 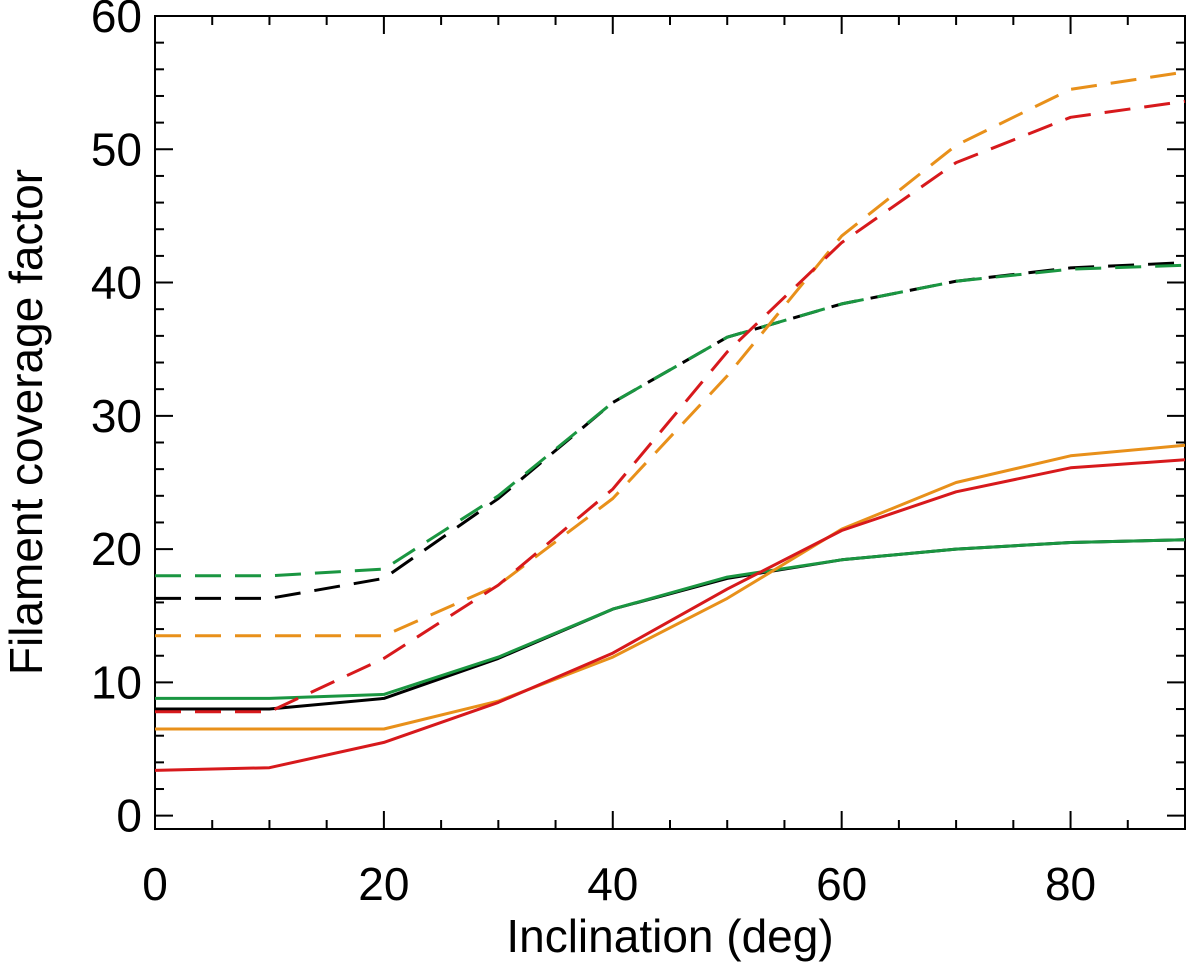 What do you see at coordinates (26, 422) in the screenshot?
I see `y-axis-title: Filament coverage factor` at bounding box center [26, 422].